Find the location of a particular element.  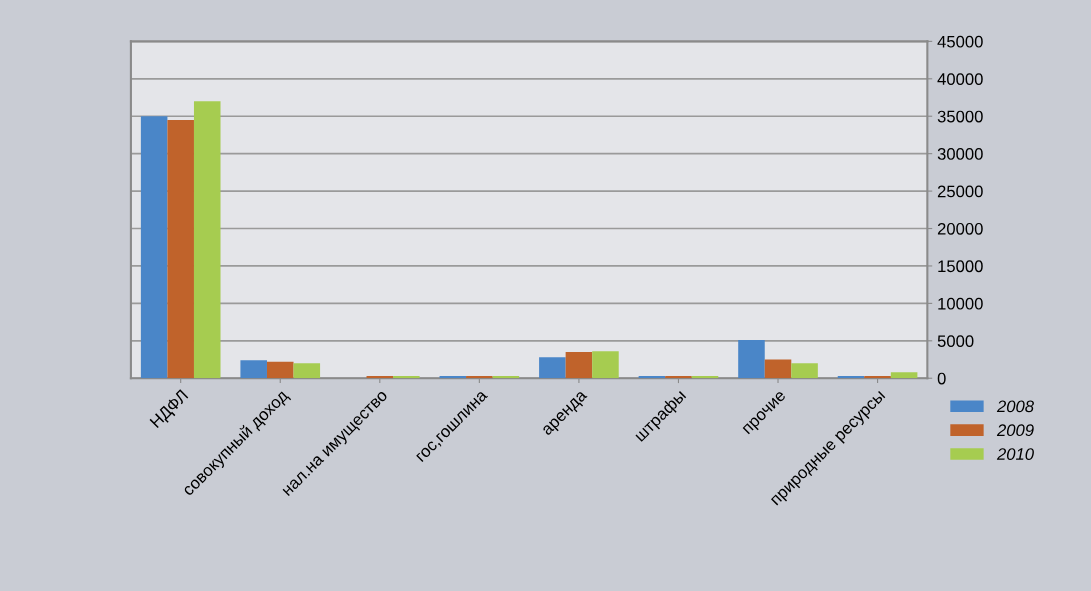

y-tick-label: 15000 is located at coordinates (960, 266).